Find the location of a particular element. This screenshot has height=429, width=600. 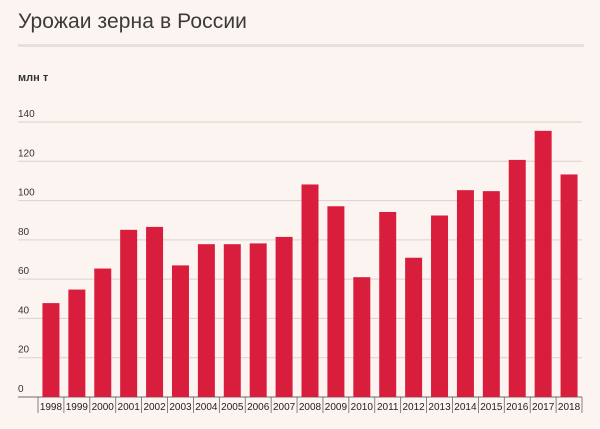

x-tick-label: 2014 is located at coordinates (465, 407).